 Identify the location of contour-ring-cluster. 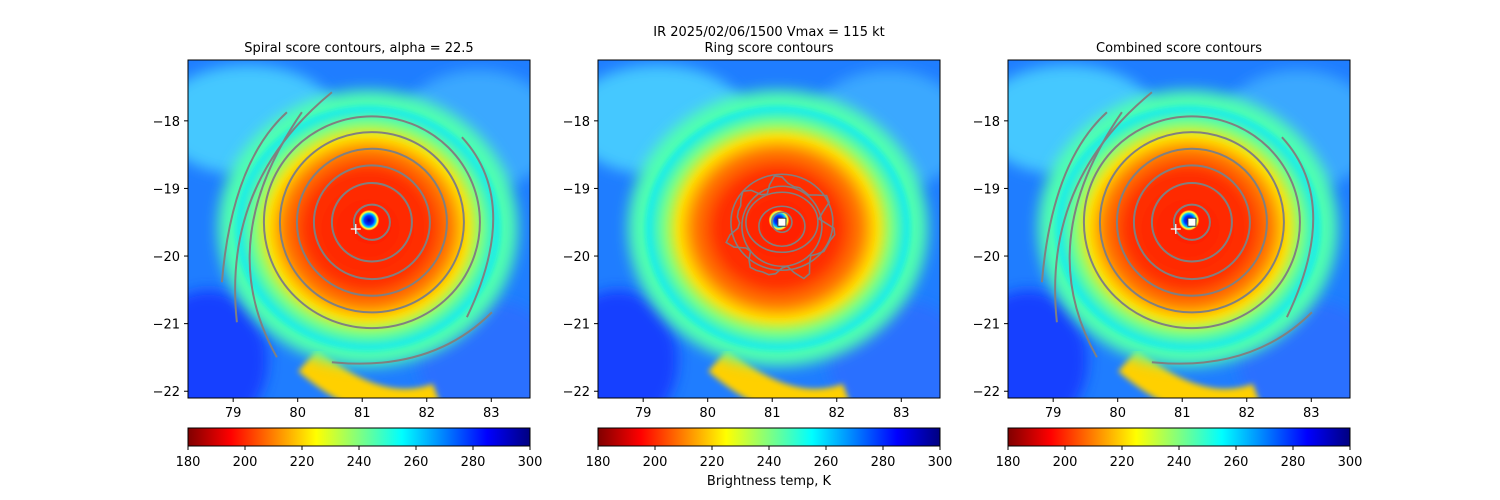
(780, 226).